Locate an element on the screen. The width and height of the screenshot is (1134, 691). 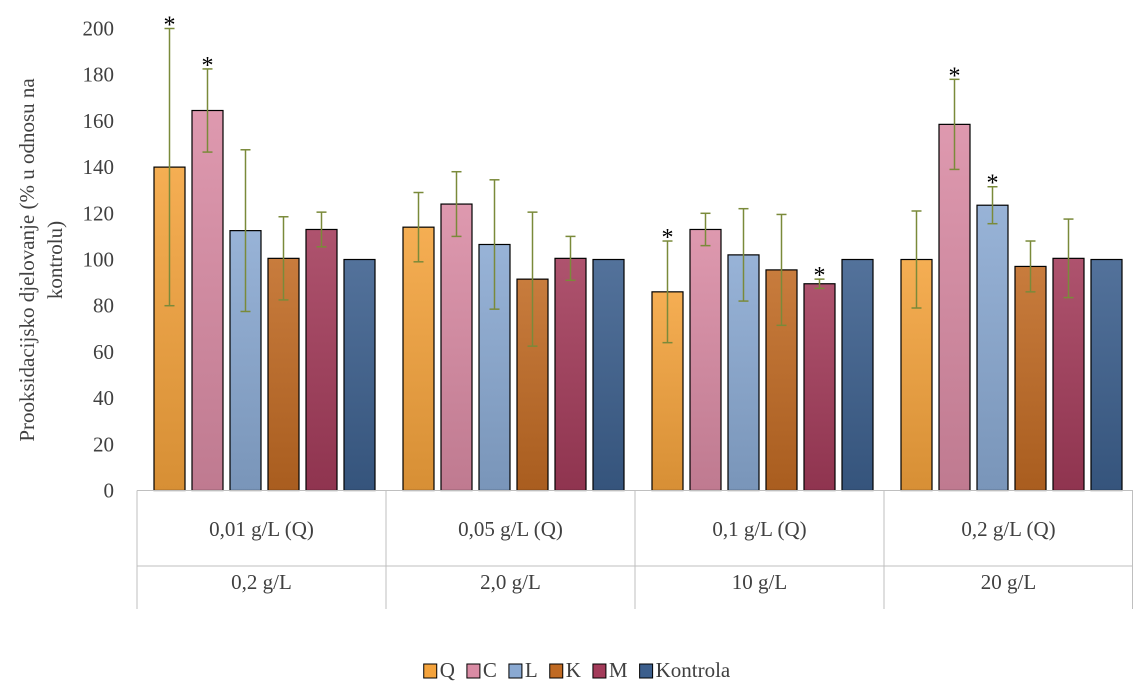
x-category-label-top: 0,01 g/L (Q) is located at coordinates (261, 529).